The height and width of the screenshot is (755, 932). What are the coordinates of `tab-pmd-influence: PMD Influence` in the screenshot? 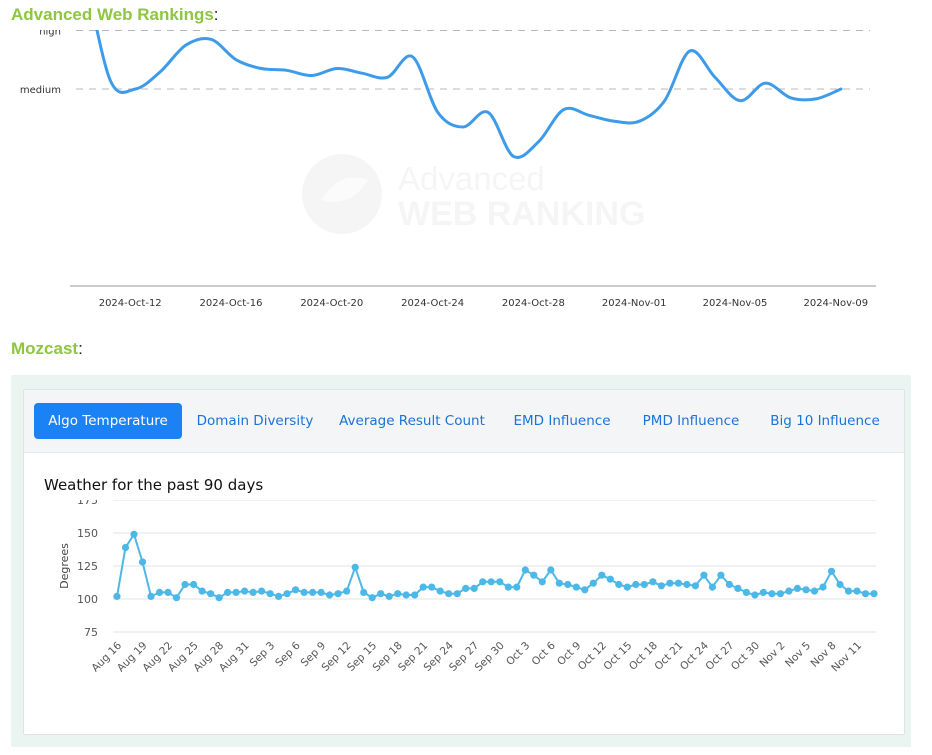 It's located at (691, 421).